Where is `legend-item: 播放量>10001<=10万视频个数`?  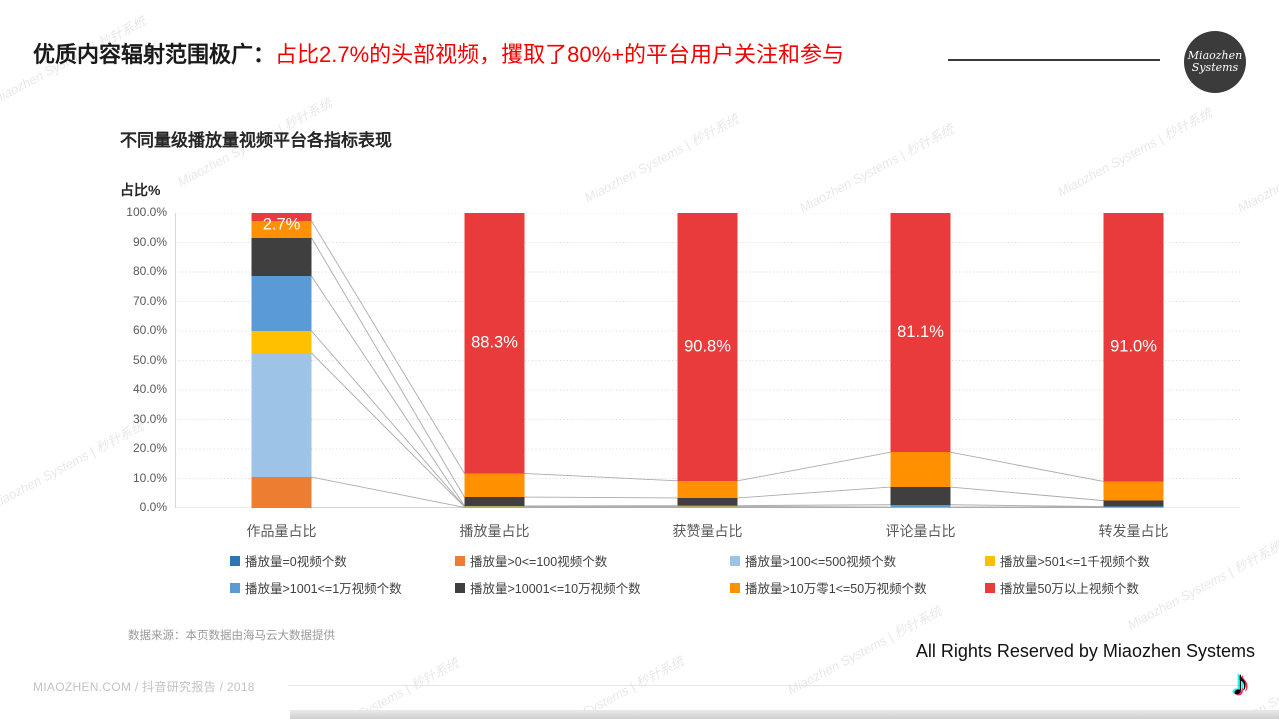 legend-item: 播放量>10001<=10万视频个数 is located at coordinates (548, 587).